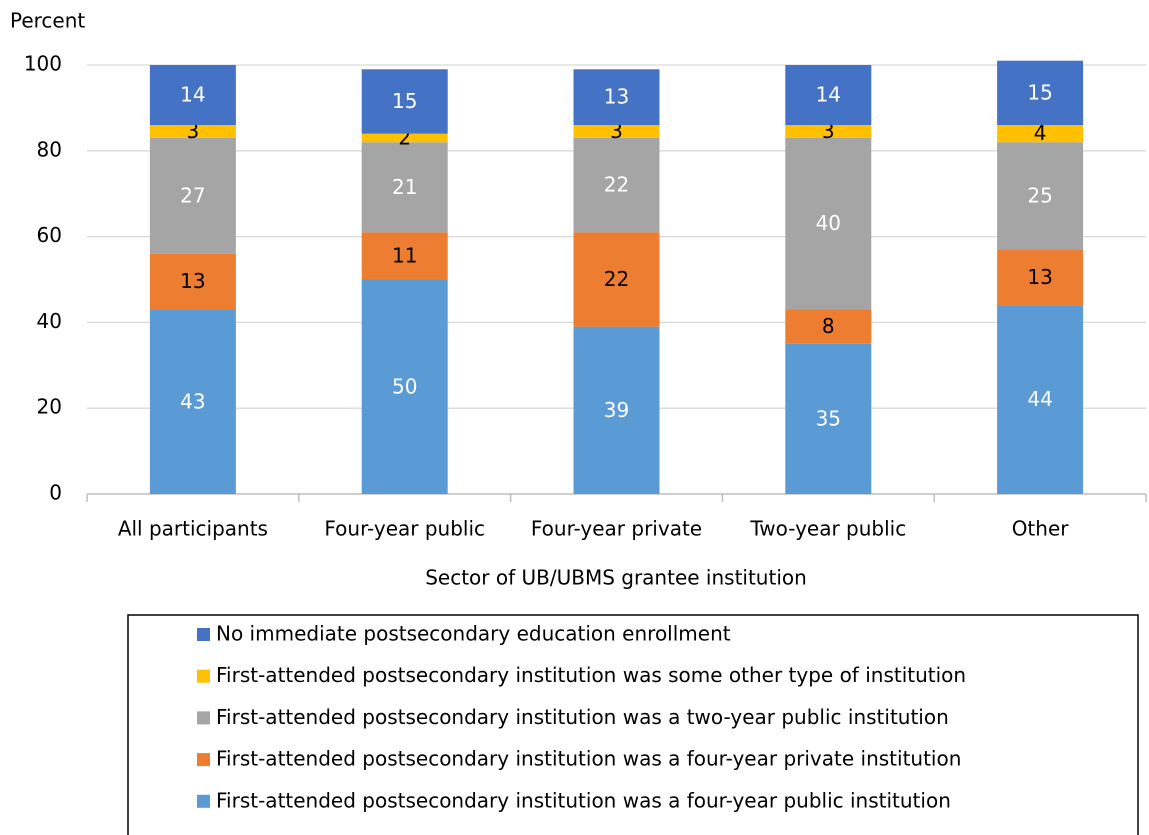 This screenshot has width=1149, height=835. Describe the element at coordinates (47, 21) in the screenshot. I see `y-axis-title: Percent` at that location.